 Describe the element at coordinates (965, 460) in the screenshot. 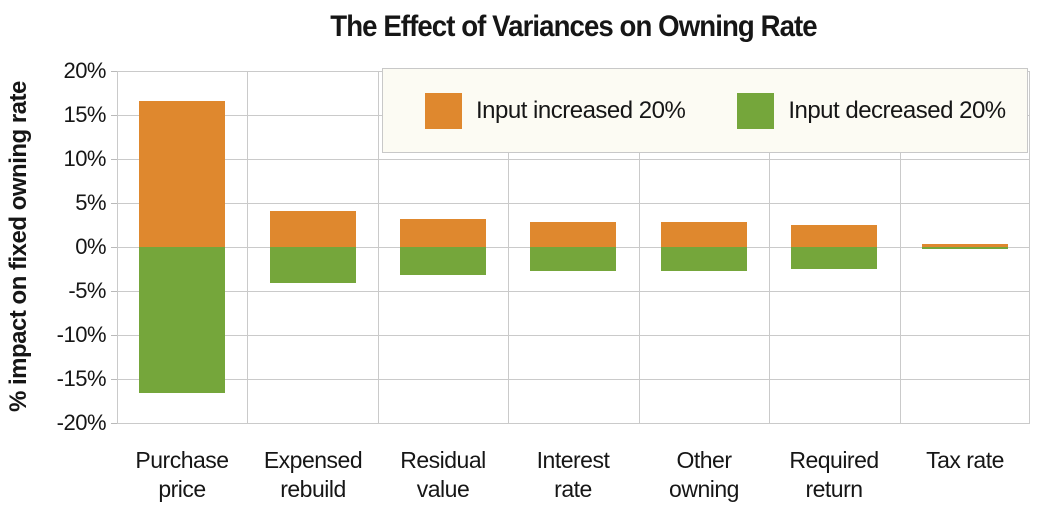

I see `x-axis-label-tax-rate: Tax rate` at that location.